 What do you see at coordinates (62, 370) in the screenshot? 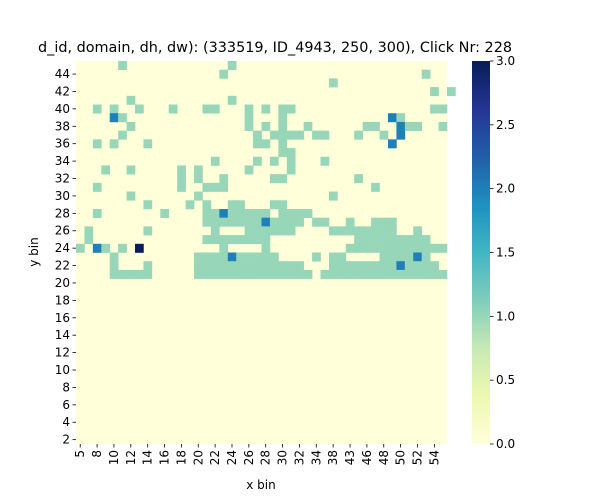
I see `y-tick-label: 10` at bounding box center [62, 370].